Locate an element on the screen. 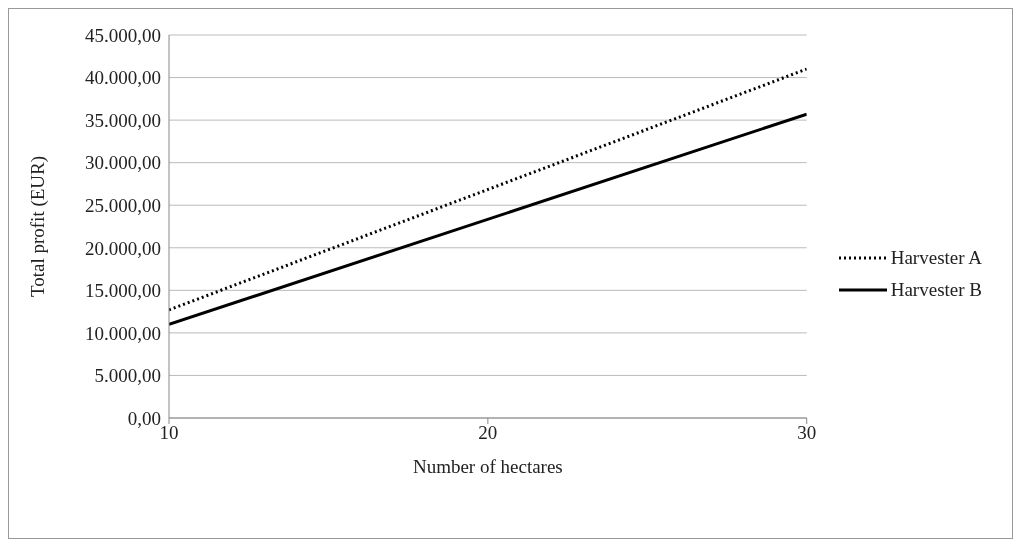 This screenshot has width=1015, height=541. y-tick-label: 45.000,00 is located at coordinates (123, 35).